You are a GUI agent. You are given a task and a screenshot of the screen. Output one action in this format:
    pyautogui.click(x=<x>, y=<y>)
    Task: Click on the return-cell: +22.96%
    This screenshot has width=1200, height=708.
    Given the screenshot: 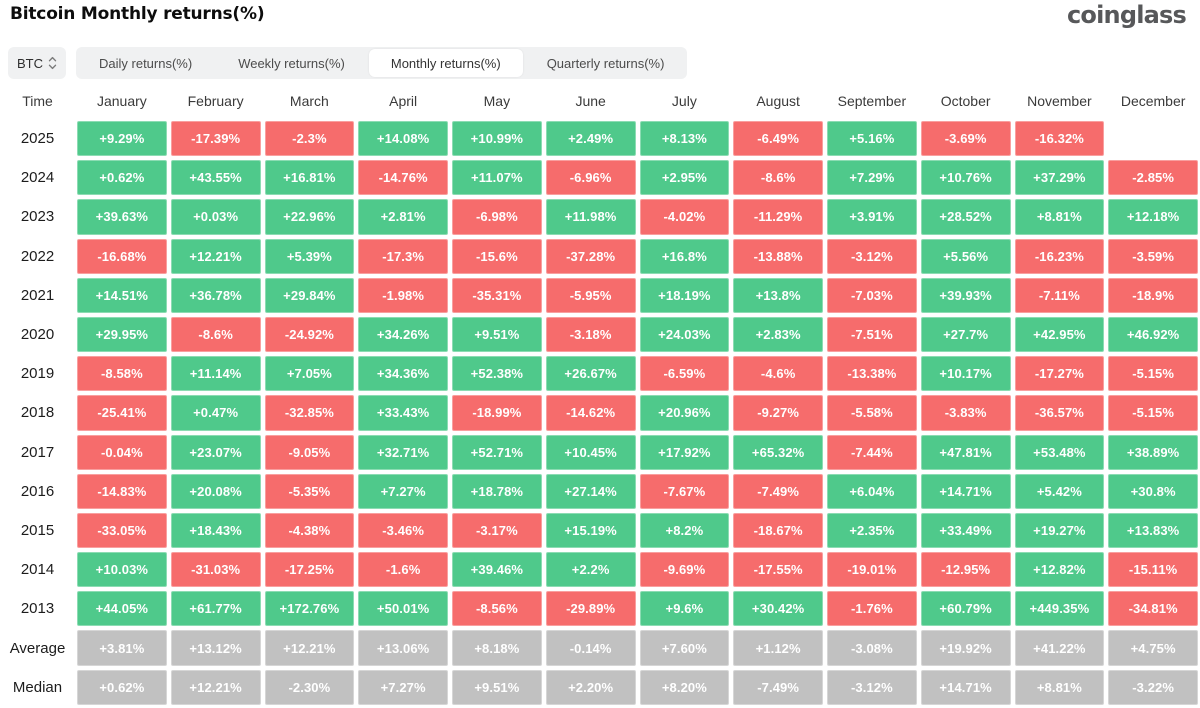 What is the action you would take?
    pyautogui.click(x=309, y=217)
    